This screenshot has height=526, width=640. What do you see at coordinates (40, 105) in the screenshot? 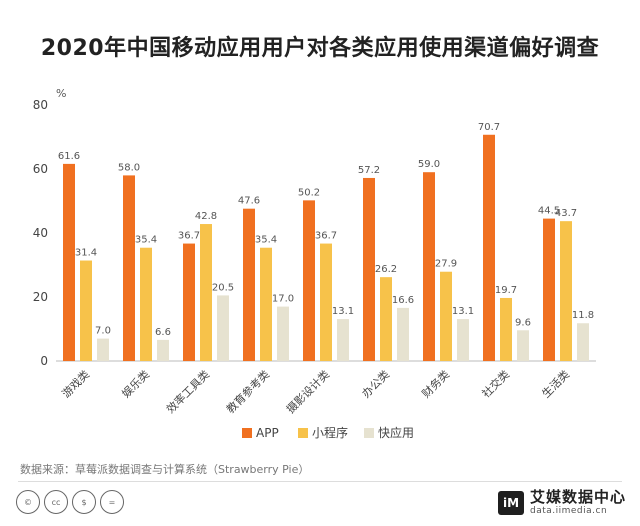
I see `y-tick-label: 80` at bounding box center [40, 105].